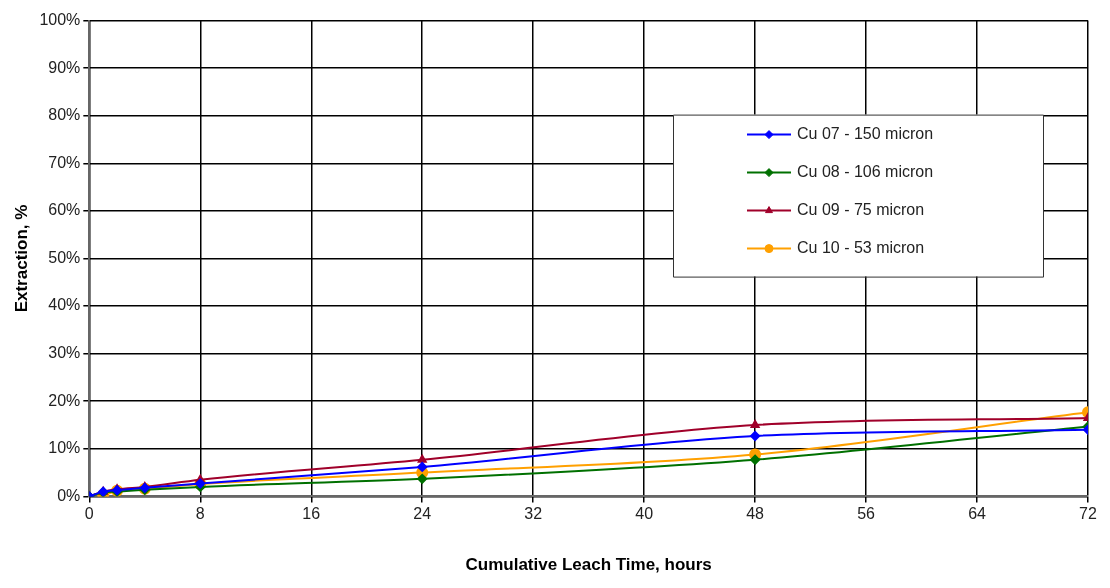 The image size is (1110, 588). What do you see at coordinates (89, 514) in the screenshot?
I see `x-tick-label: 0` at bounding box center [89, 514].